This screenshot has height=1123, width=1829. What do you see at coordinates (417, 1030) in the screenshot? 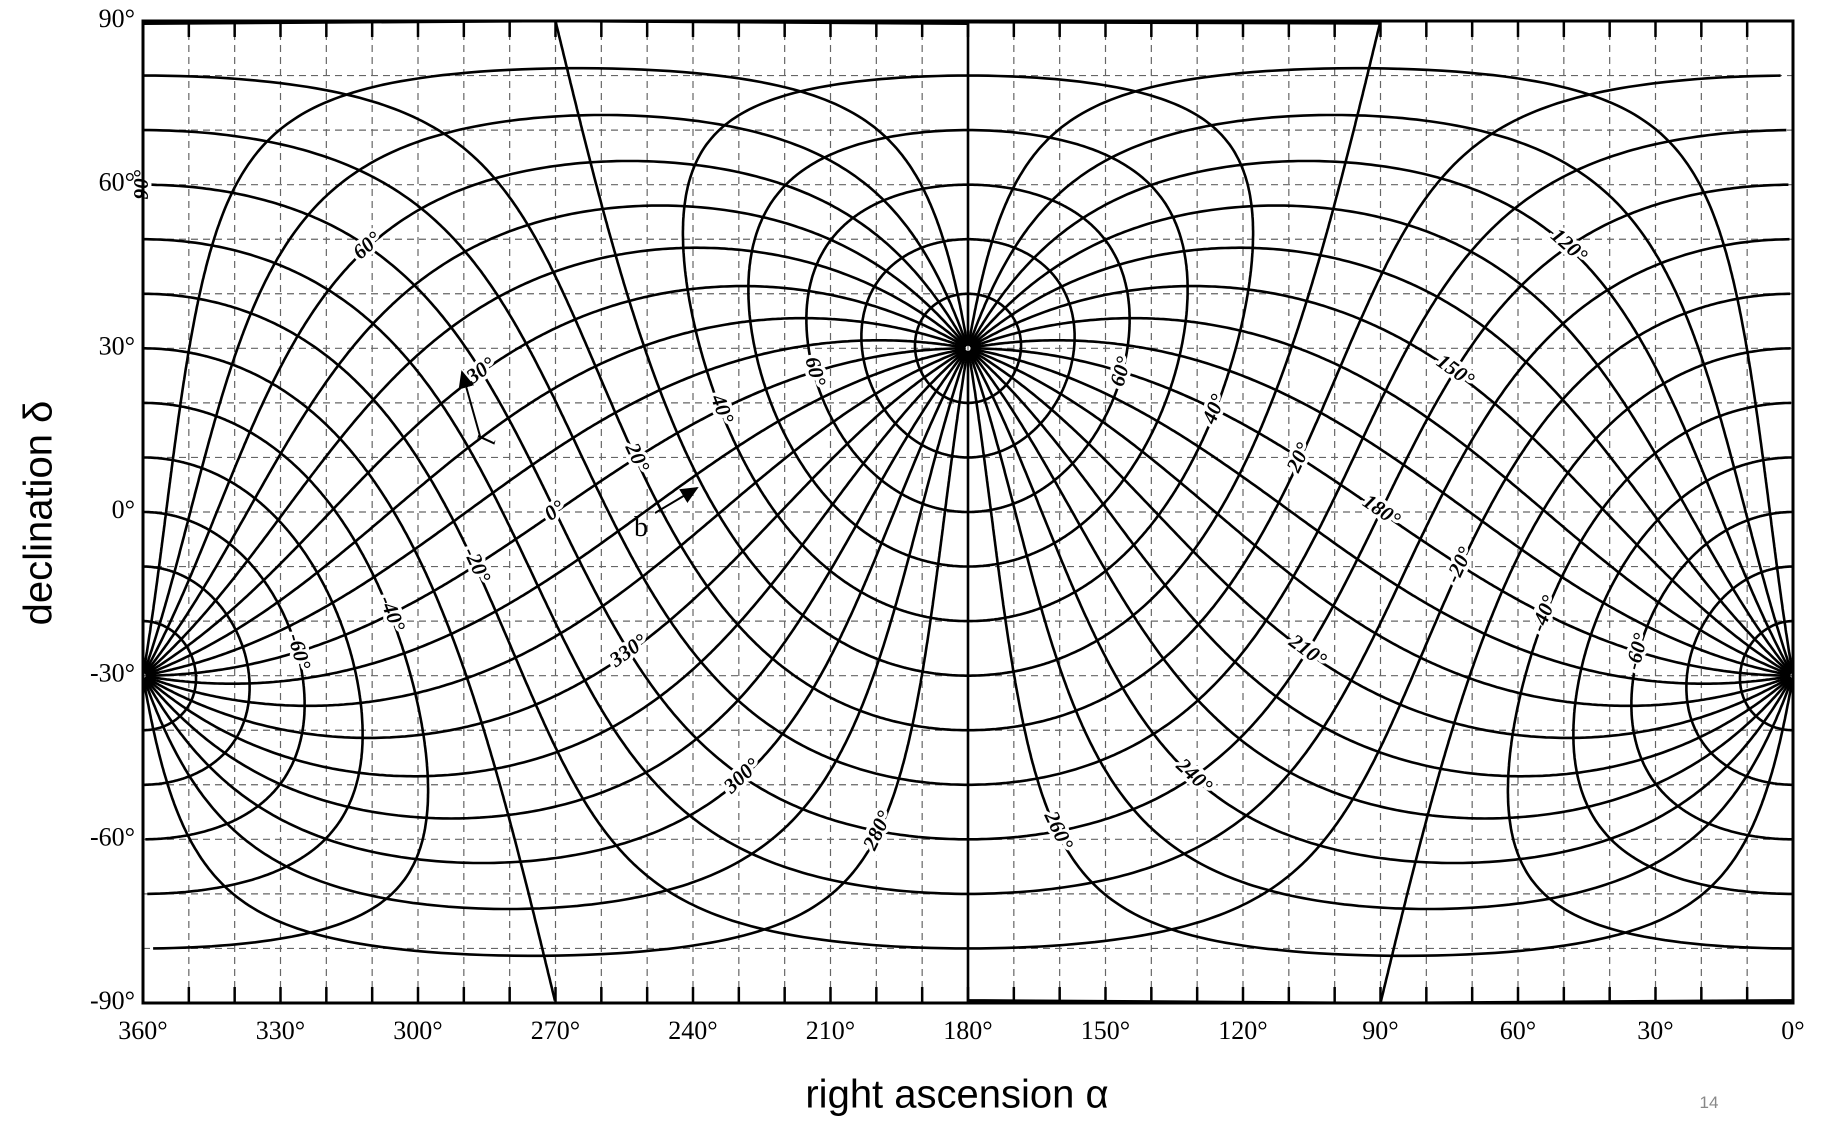
I see `x-tick-label: 300°` at bounding box center [417, 1030].